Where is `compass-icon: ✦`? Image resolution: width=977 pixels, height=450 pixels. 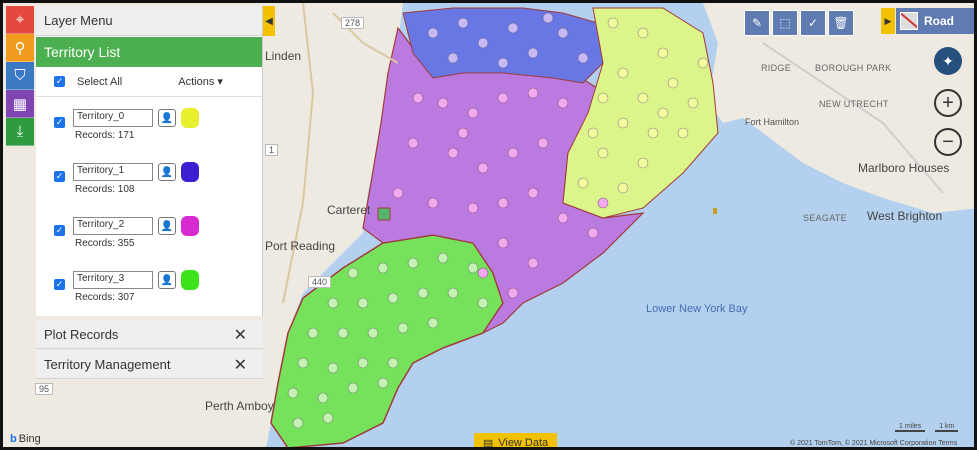 compass-icon: ✦ is located at coordinates (948, 61).